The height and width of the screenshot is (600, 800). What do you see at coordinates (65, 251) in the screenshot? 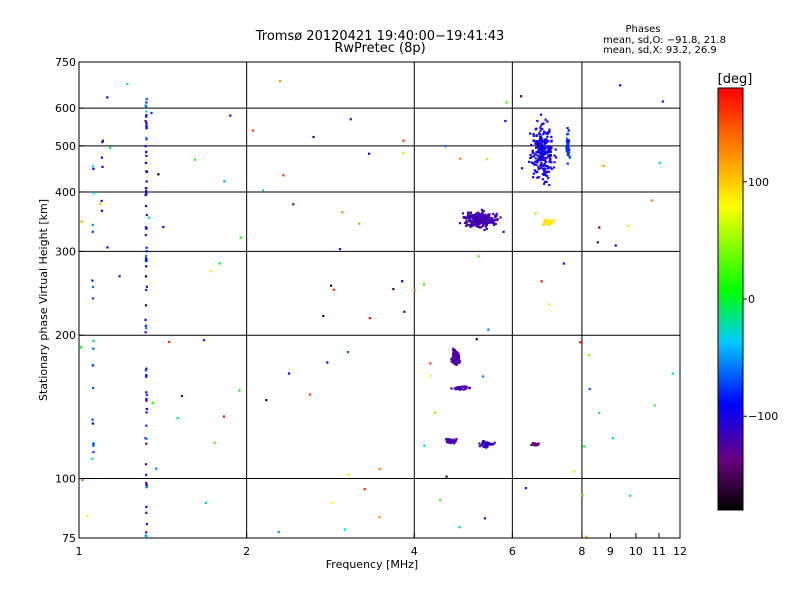
I see `y-tick-label: 300` at bounding box center [65, 251].